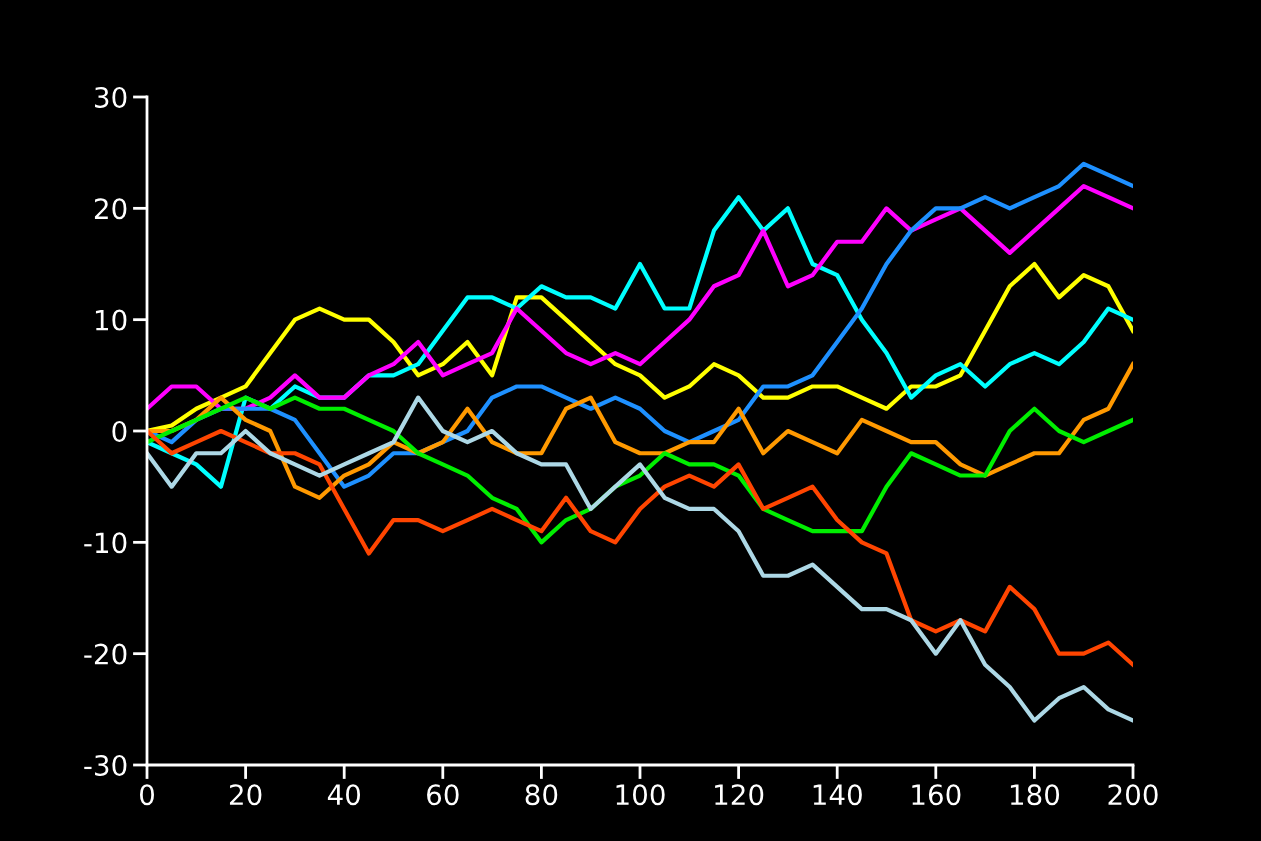 This screenshot has height=841, width=1261. Describe the element at coordinates (105, 654) in the screenshot. I see `y-tick-label: -20` at that location.